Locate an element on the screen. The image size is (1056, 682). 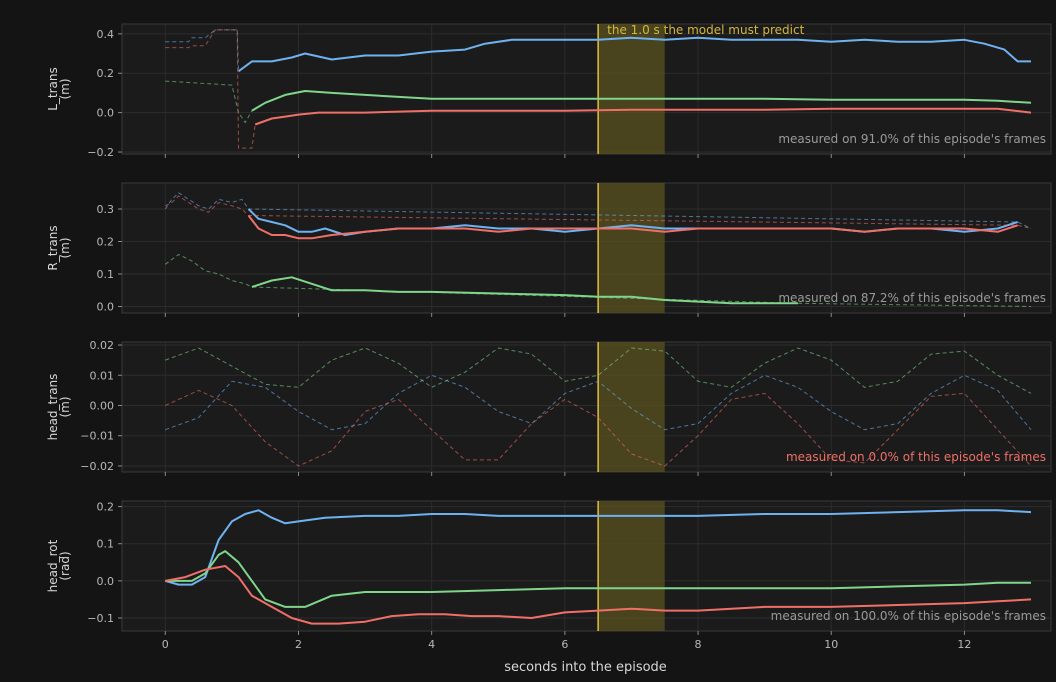
y-tick-label: −0.2 is located at coordinates (100, 152).